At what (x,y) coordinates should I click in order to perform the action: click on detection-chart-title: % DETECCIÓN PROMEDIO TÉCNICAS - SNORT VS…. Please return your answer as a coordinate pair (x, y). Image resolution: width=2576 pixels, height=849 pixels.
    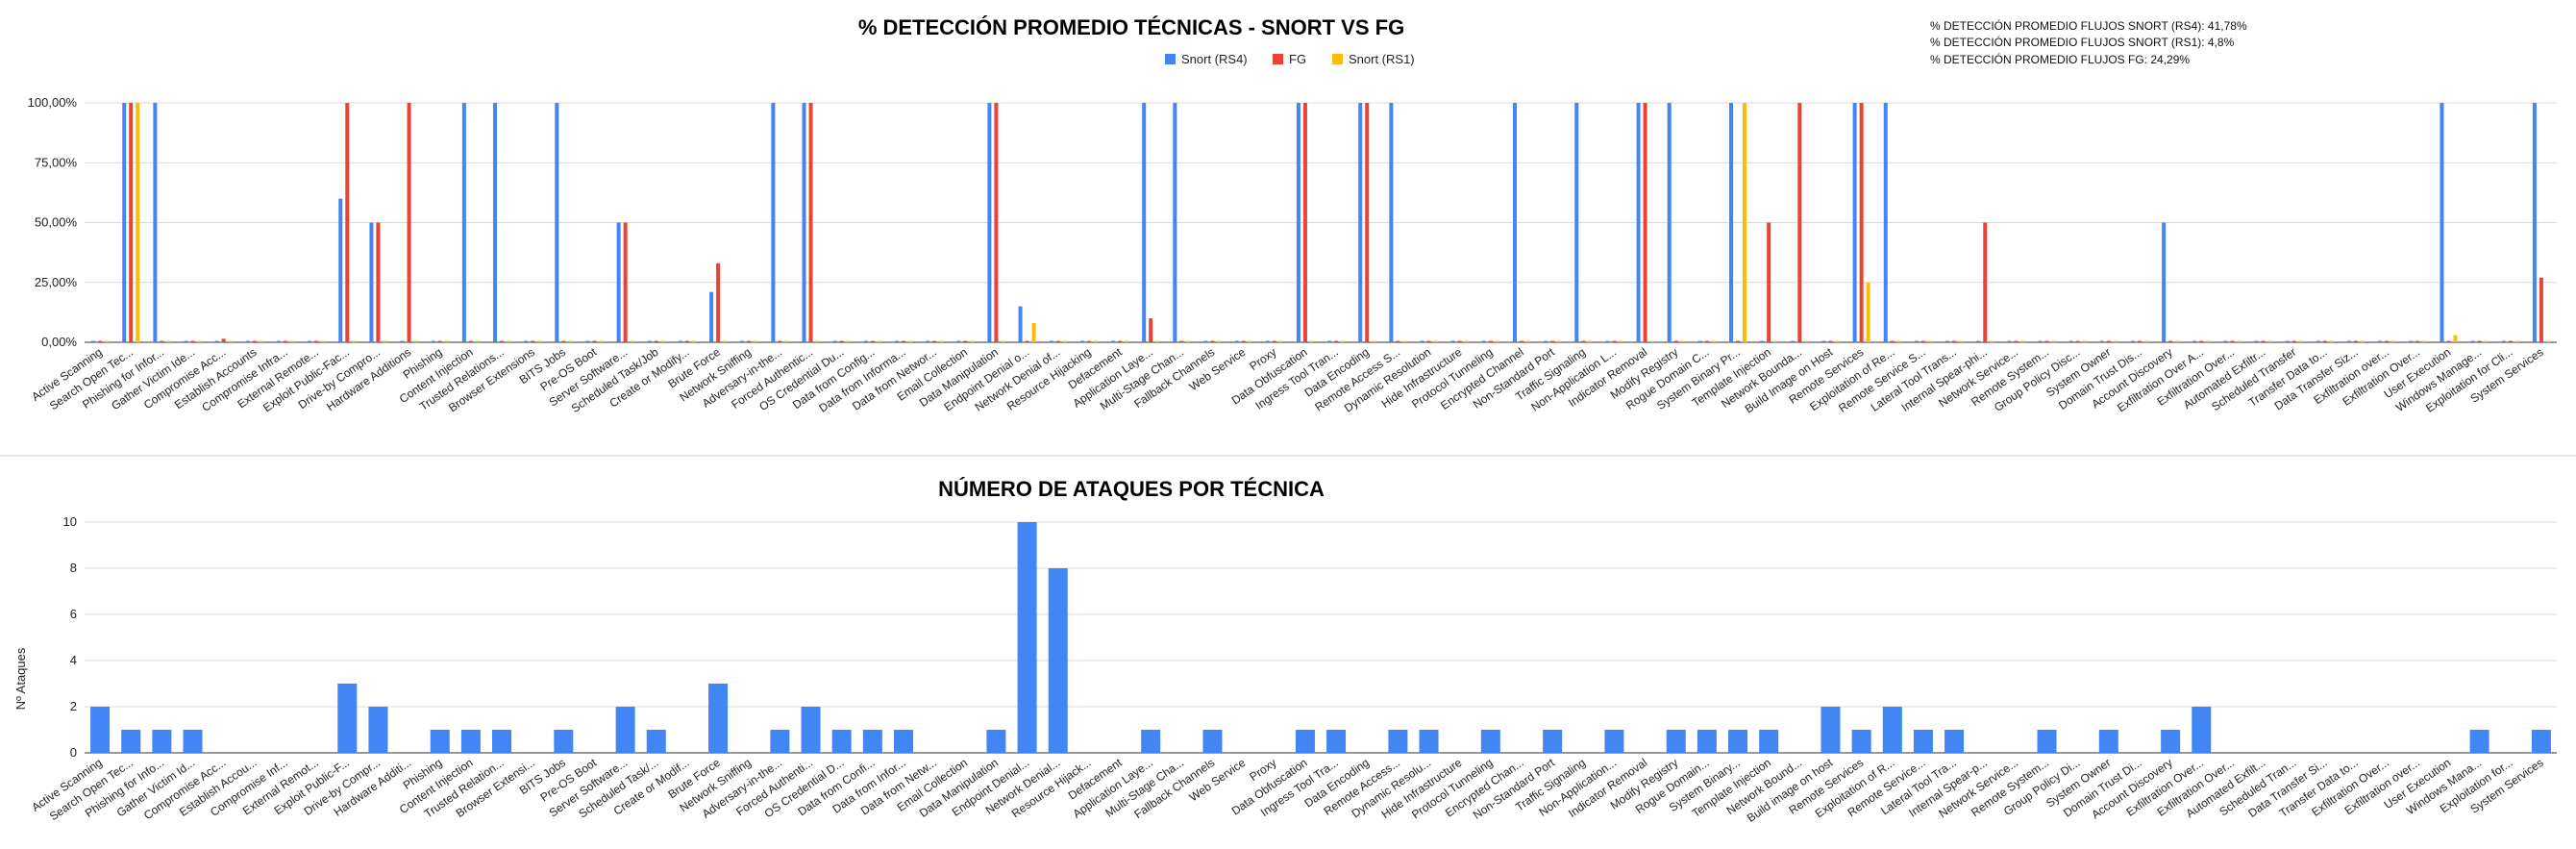
    Looking at the image, I should click on (1131, 27).